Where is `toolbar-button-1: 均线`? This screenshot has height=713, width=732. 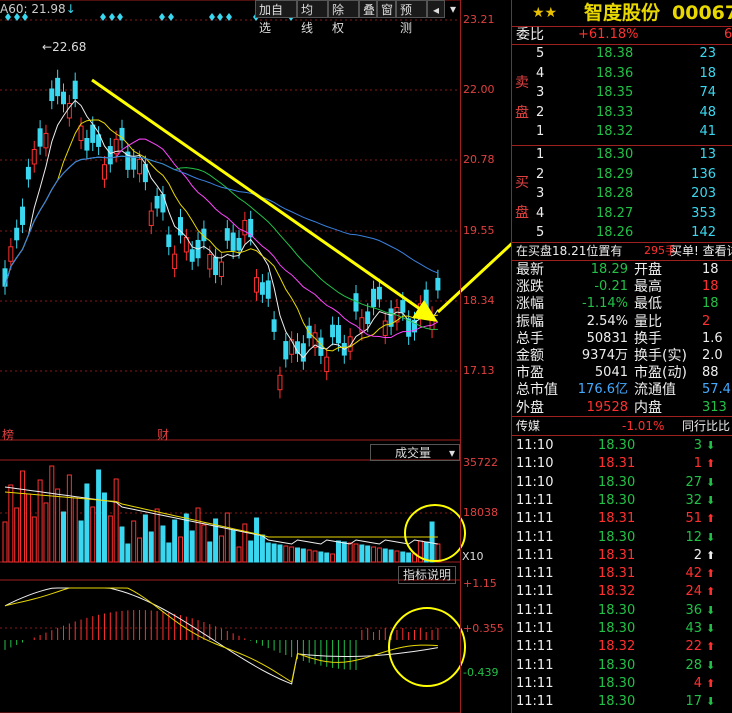 toolbar-button-1: 均线 is located at coordinates (312, 17).